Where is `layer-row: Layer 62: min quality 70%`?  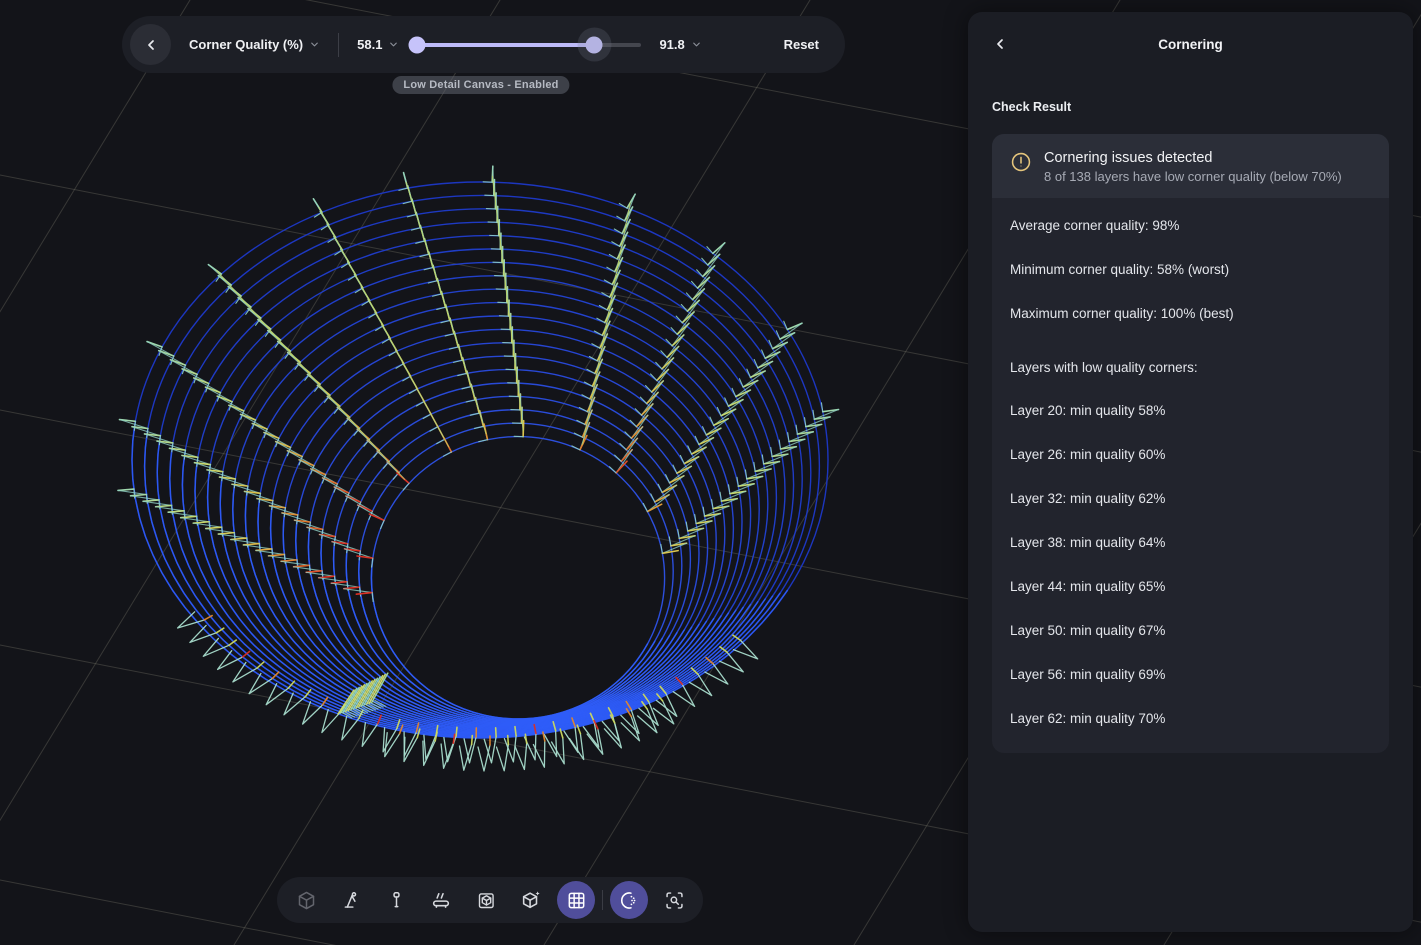 layer-row: Layer 62: min quality 70% is located at coordinates (1088, 718).